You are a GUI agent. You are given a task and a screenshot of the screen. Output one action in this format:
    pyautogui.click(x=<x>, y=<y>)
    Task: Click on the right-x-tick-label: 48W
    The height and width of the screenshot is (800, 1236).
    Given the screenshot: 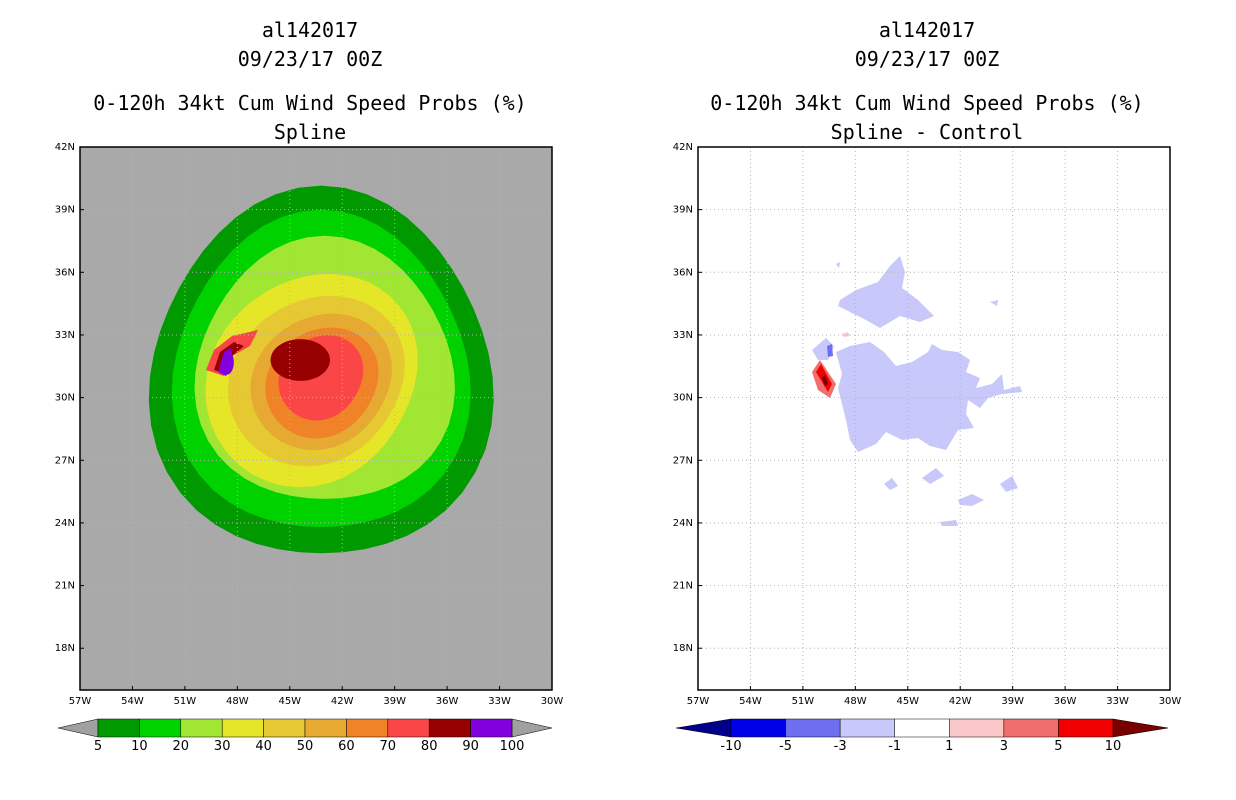 What is the action you would take?
    pyautogui.click(x=855, y=701)
    